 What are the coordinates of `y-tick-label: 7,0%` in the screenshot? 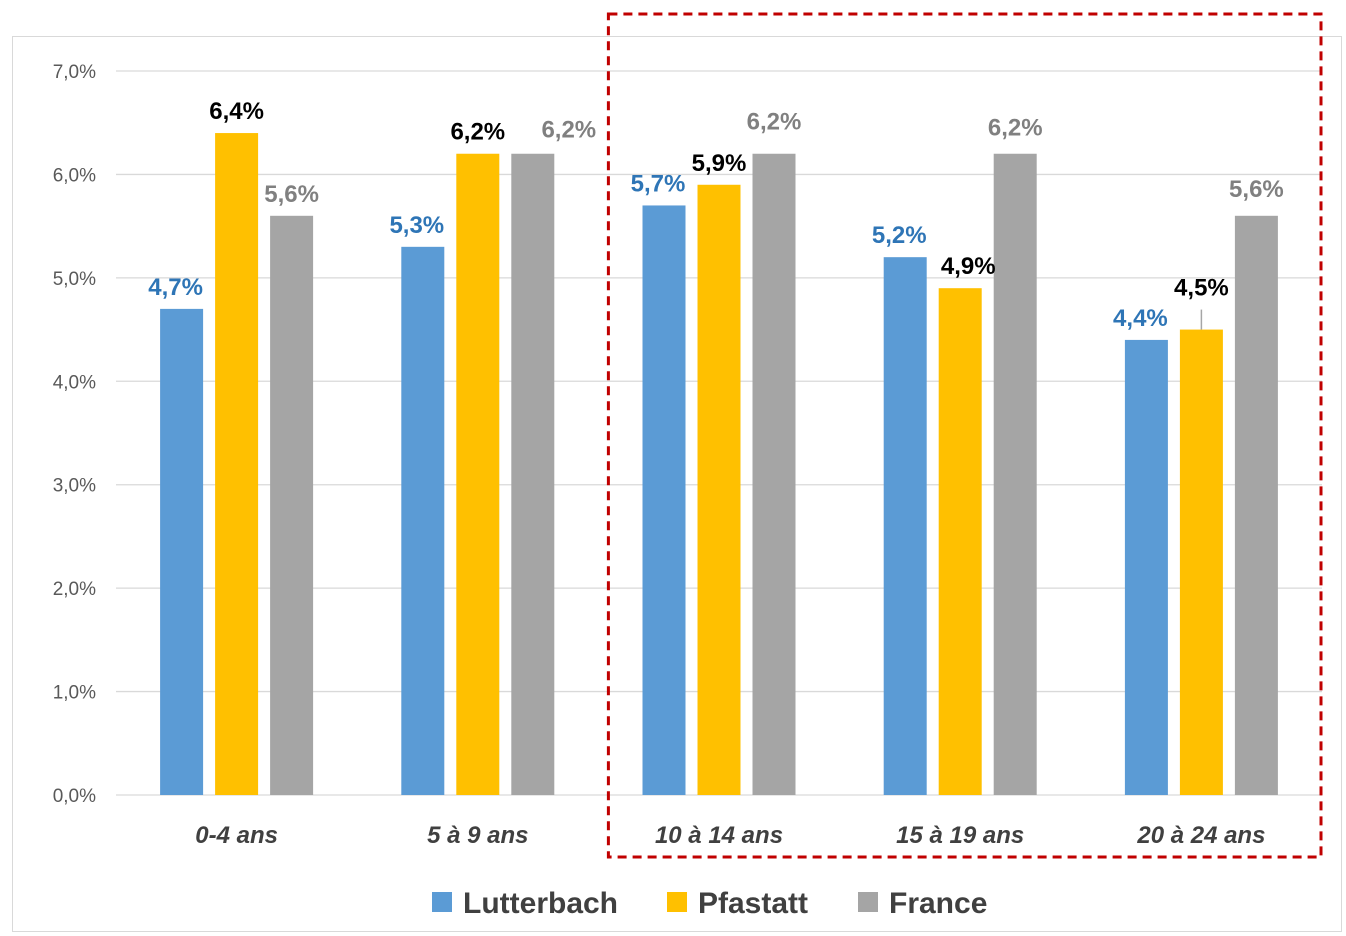 It's located at (74, 72).